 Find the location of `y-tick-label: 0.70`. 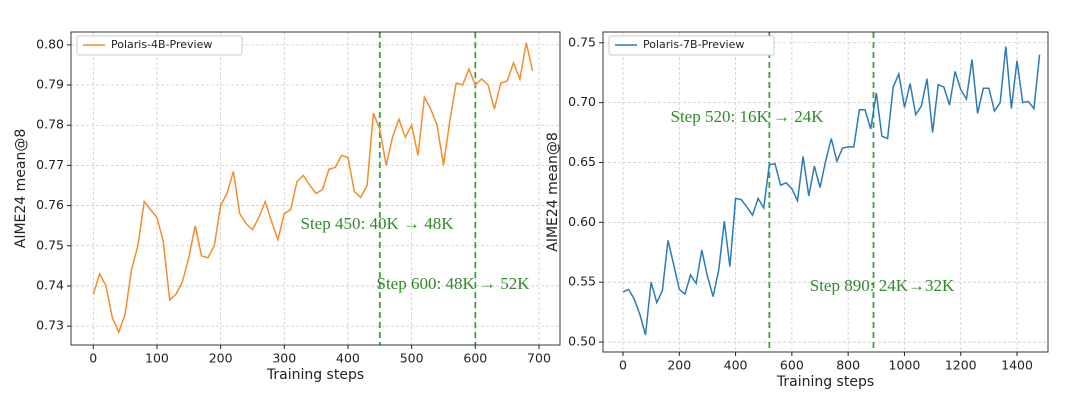

y-tick-label: 0.70 is located at coordinates (582, 101).